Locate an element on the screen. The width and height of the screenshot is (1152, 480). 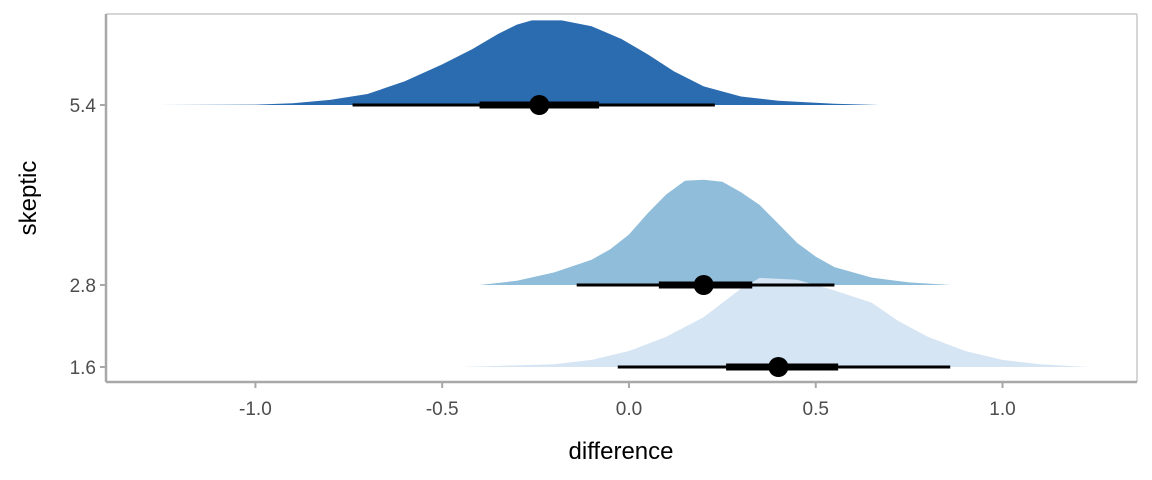
x-tick-label: -0.5 is located at coordinates (442, 409).